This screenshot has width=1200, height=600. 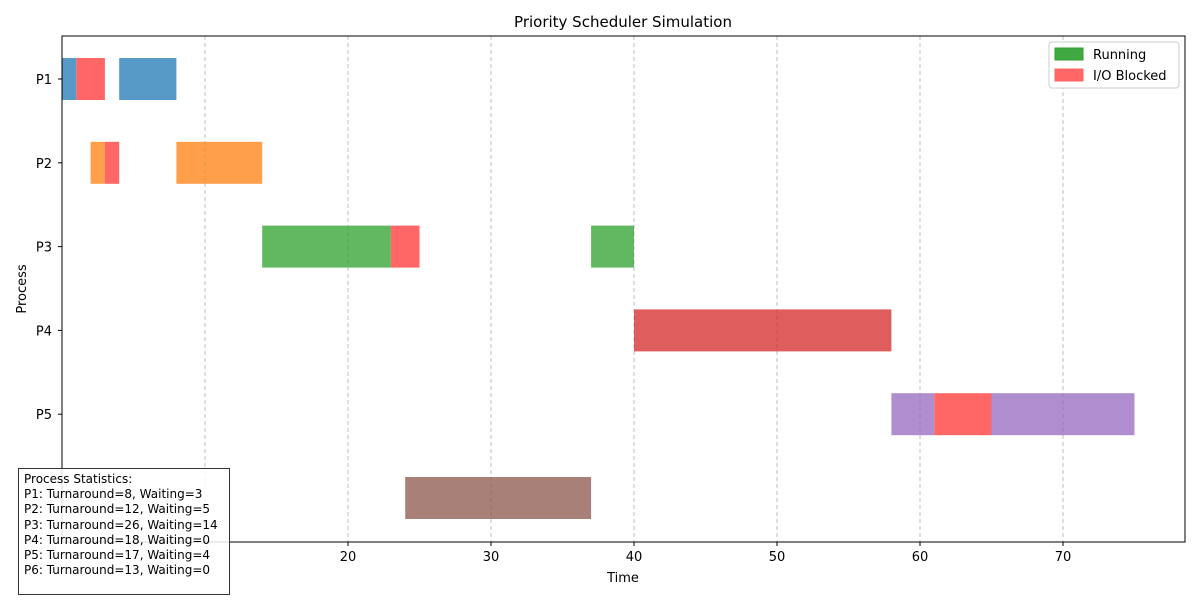 What do you see at coordinates (113, 494) in the screenshot?
I see `stats-line-p1: P1: Turnaround=8, Waiting=3` at bounding box center [113, 494].